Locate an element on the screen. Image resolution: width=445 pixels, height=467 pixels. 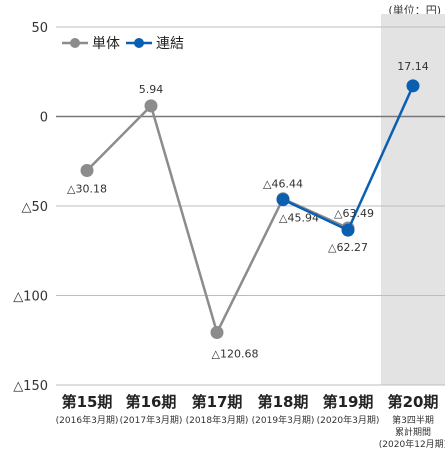
data-label: 17.14 is located at coordinates (413, 66).